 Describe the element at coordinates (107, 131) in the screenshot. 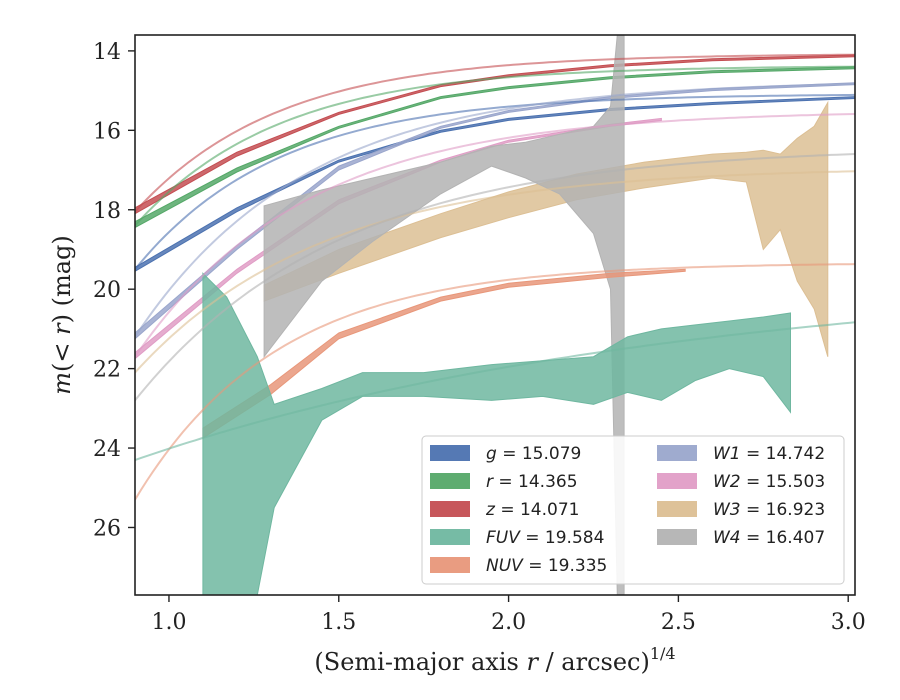

I see `y-tick-label: 16` at that location.